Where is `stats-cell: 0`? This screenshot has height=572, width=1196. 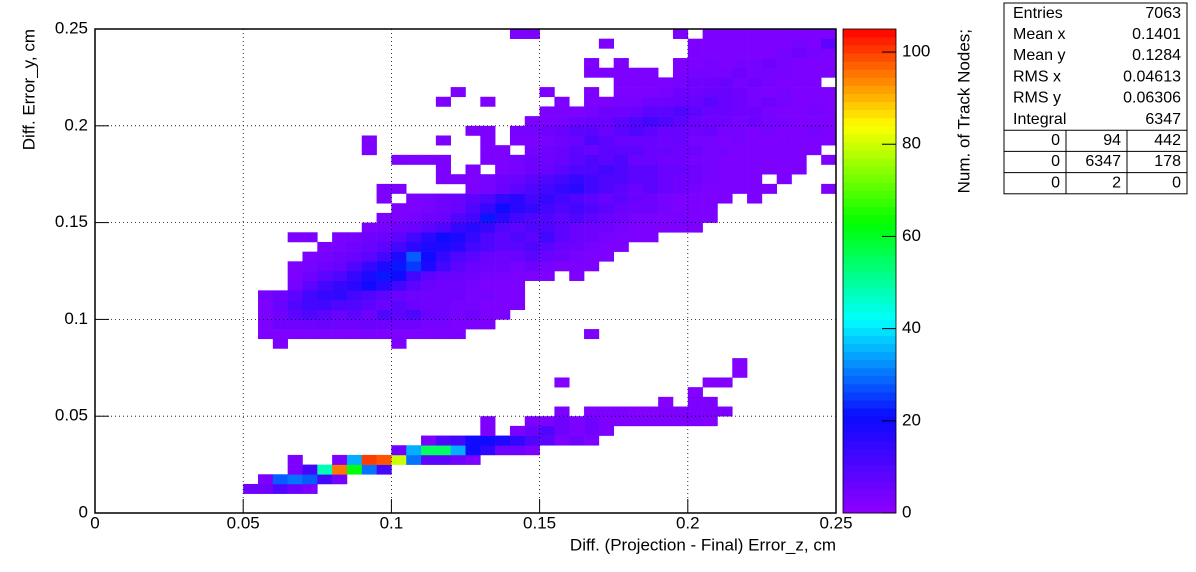
stats-cell: 0 is located at coordinates (1176, 182).